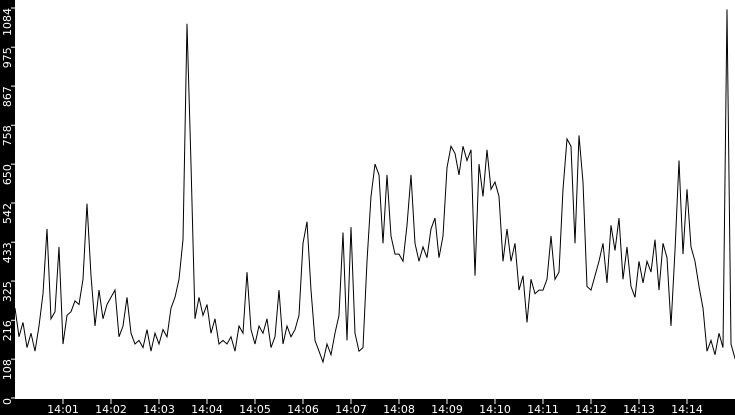  Describe the element at coordinates (7, 213) in the screenshot. I see `y-tick-label: 542` at that location.